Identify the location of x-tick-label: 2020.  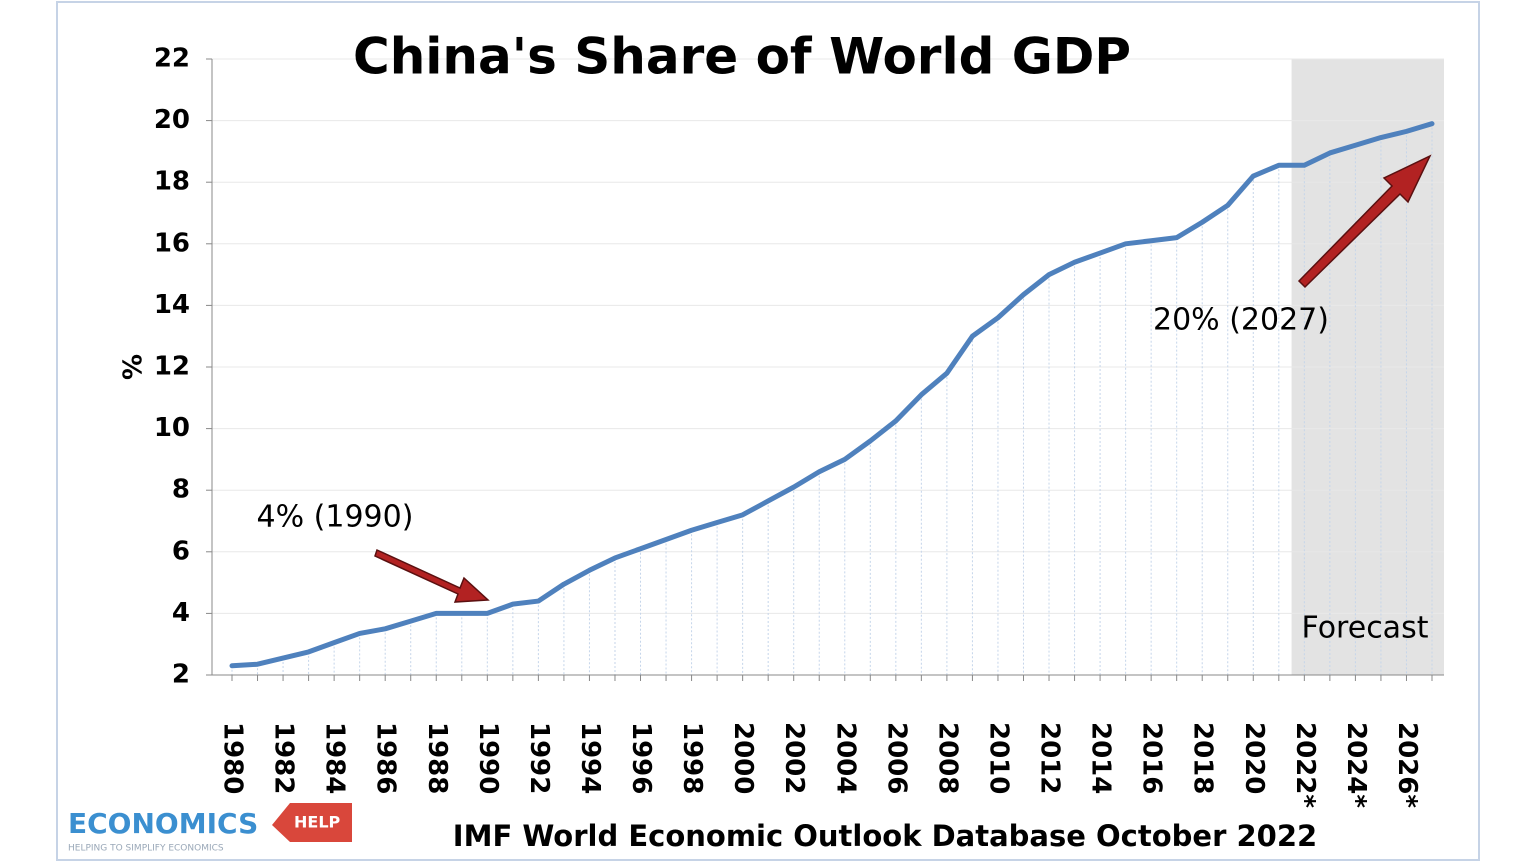
(1254, 758).